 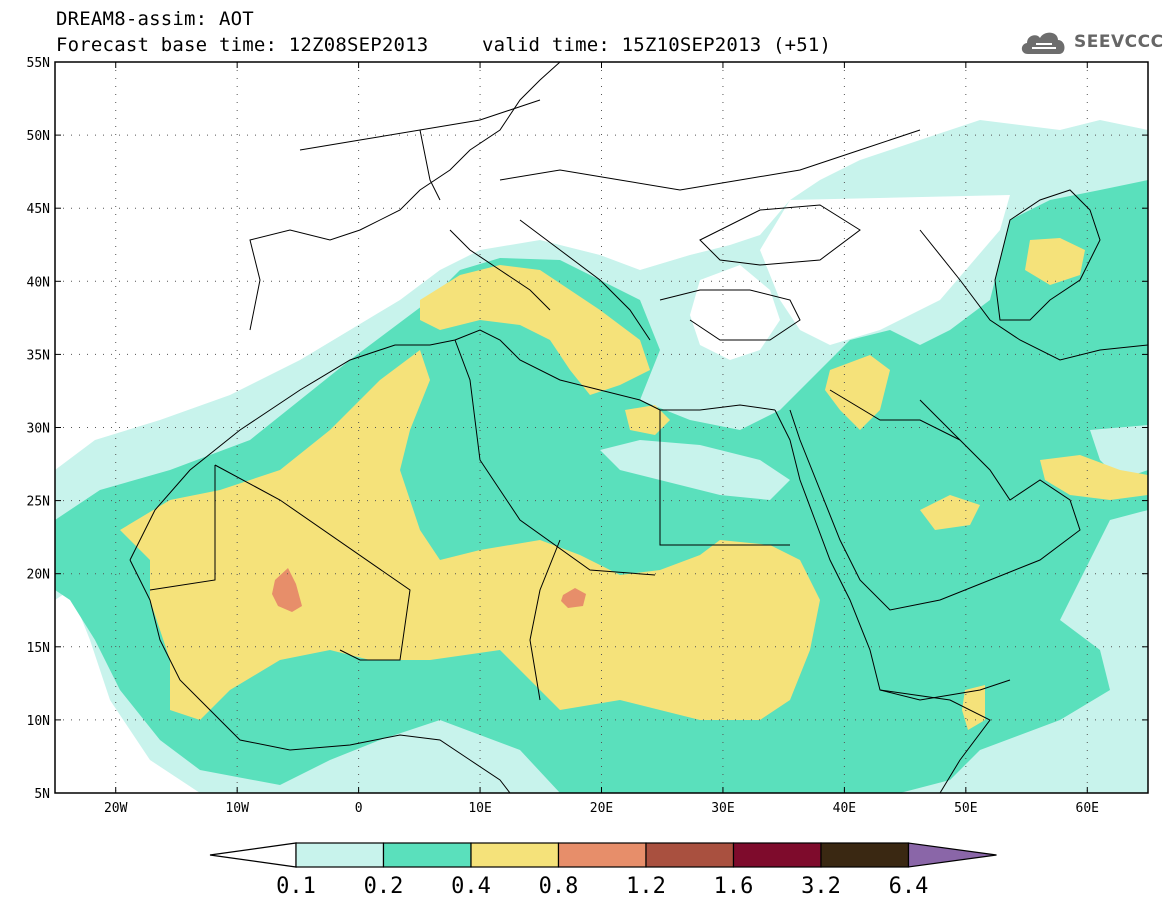 What do you see at coordinates (647, 420) in the screenshot?
I see `aot-patch-0.4-libya` at bounding box center [647, 420].